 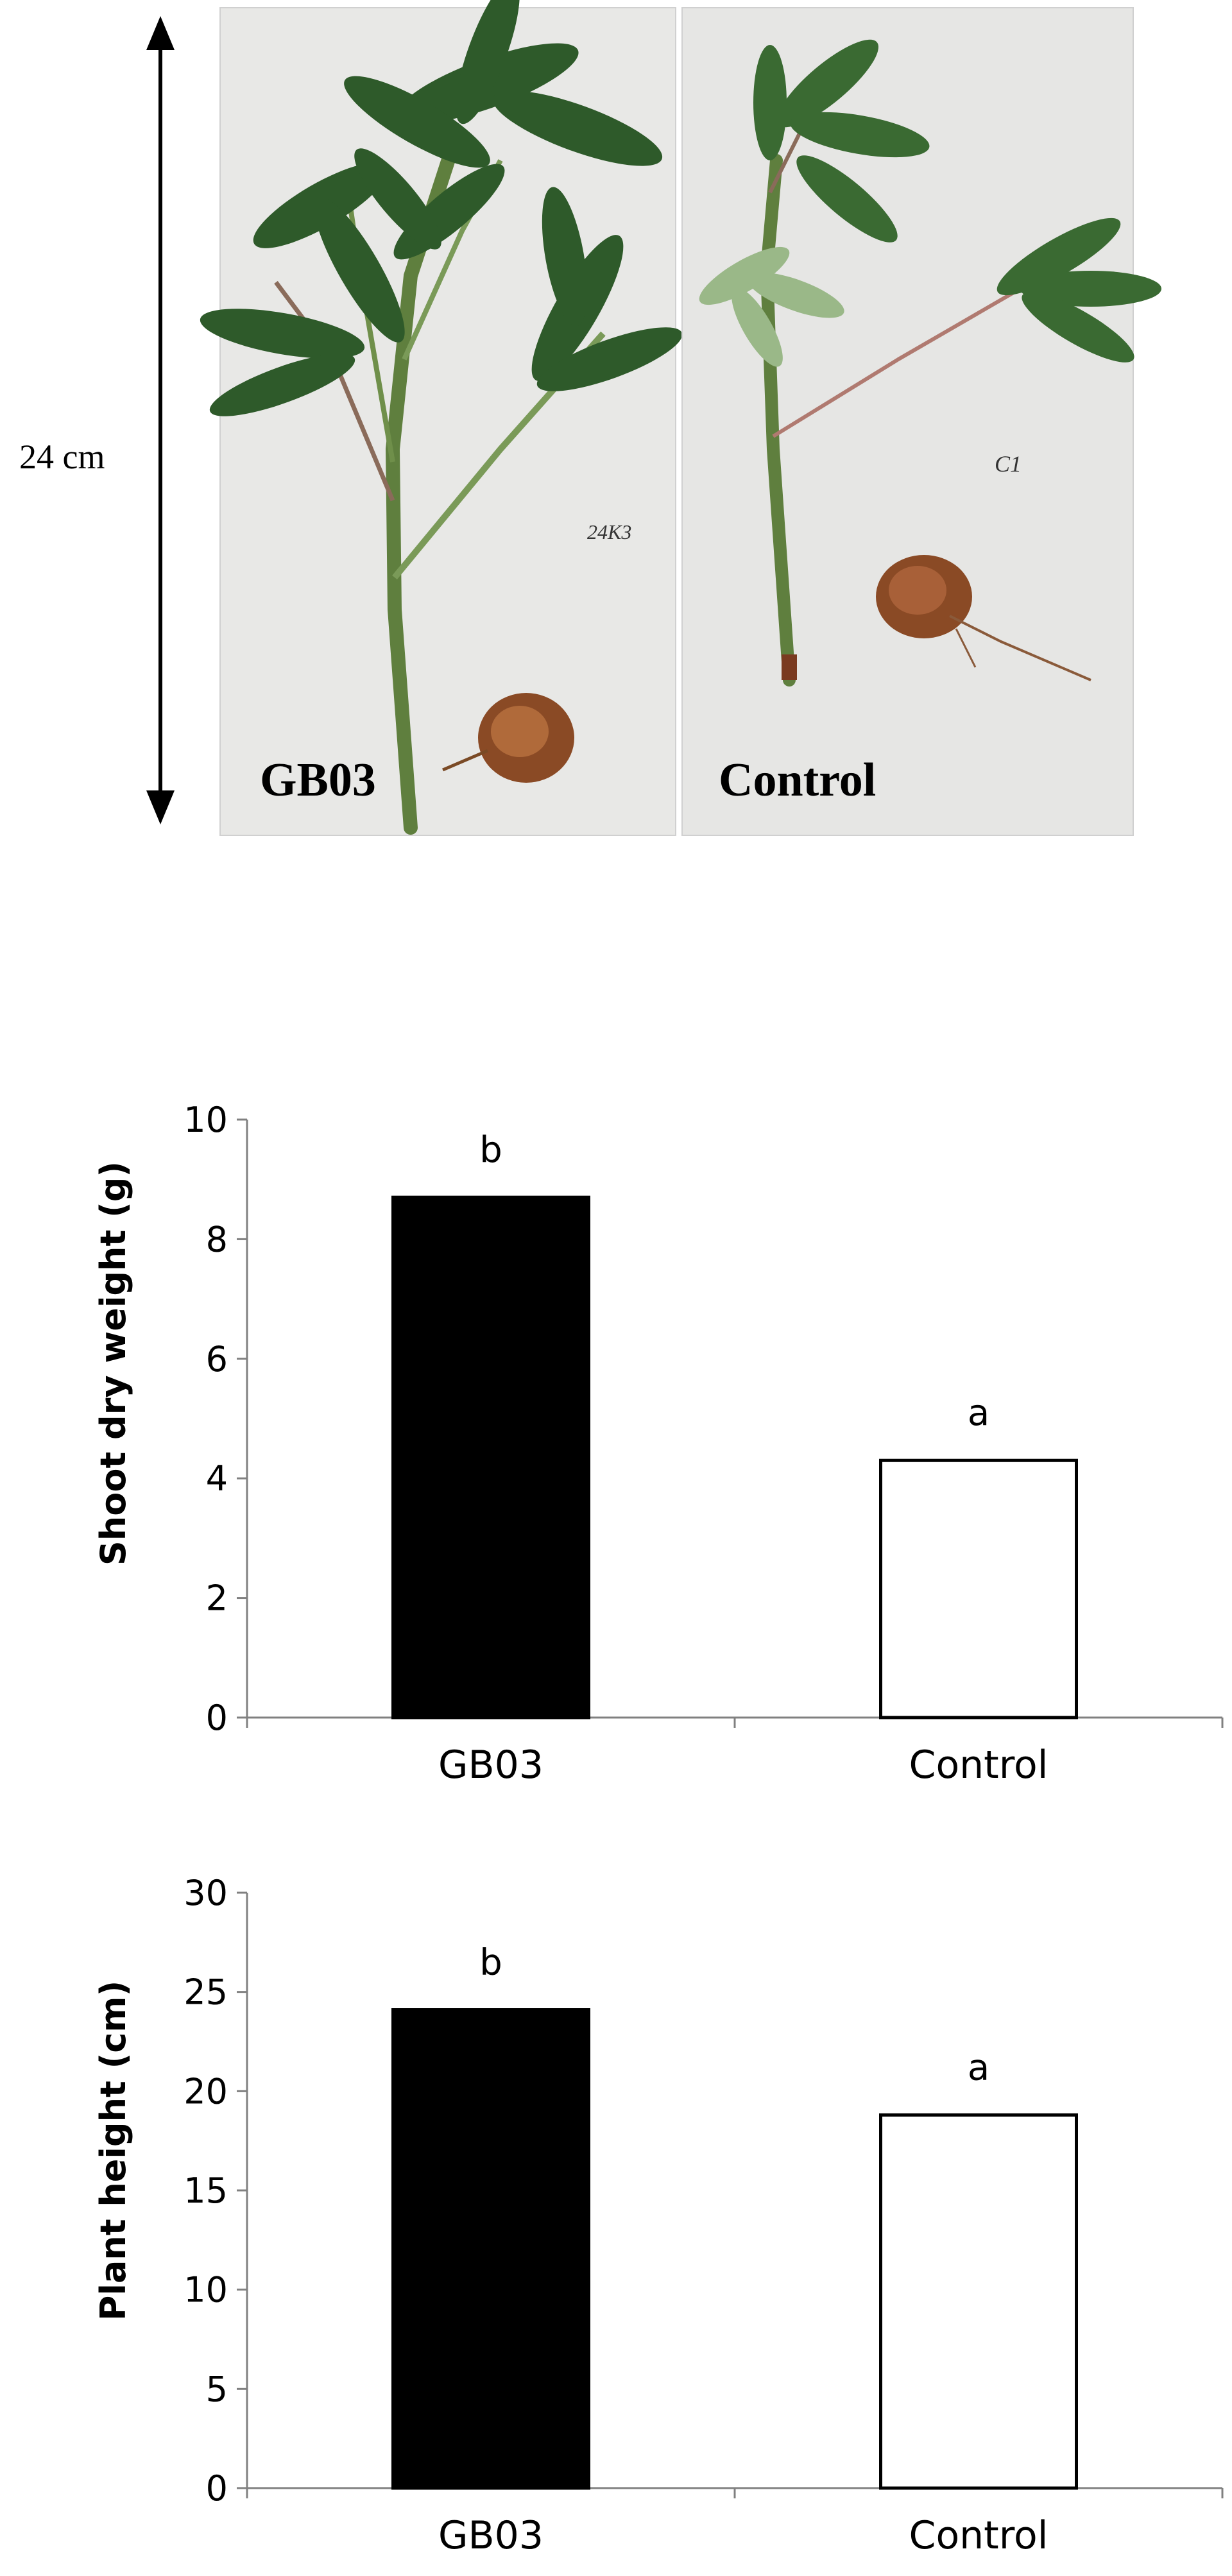 What do you see at coordinates (979, 1413) in the screenshot?
I see `c1-significance-letter-control: a` at bounding box center [979, 1413].